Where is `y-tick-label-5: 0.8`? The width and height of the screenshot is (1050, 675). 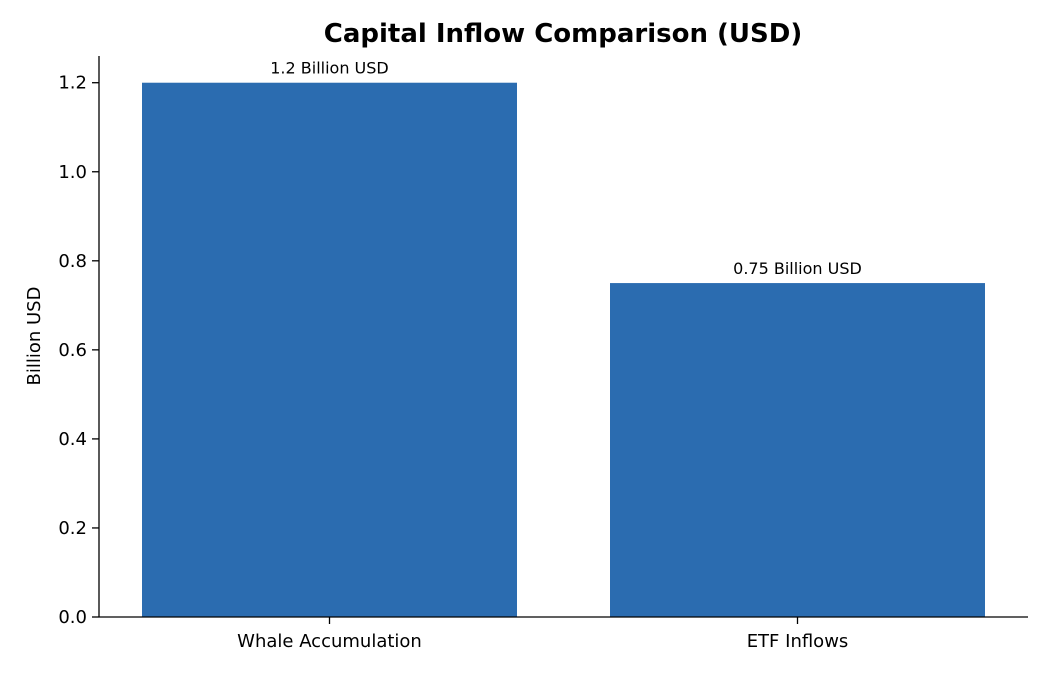
y-tick-label-5: 0.8 is located at coordinates (72, 261).